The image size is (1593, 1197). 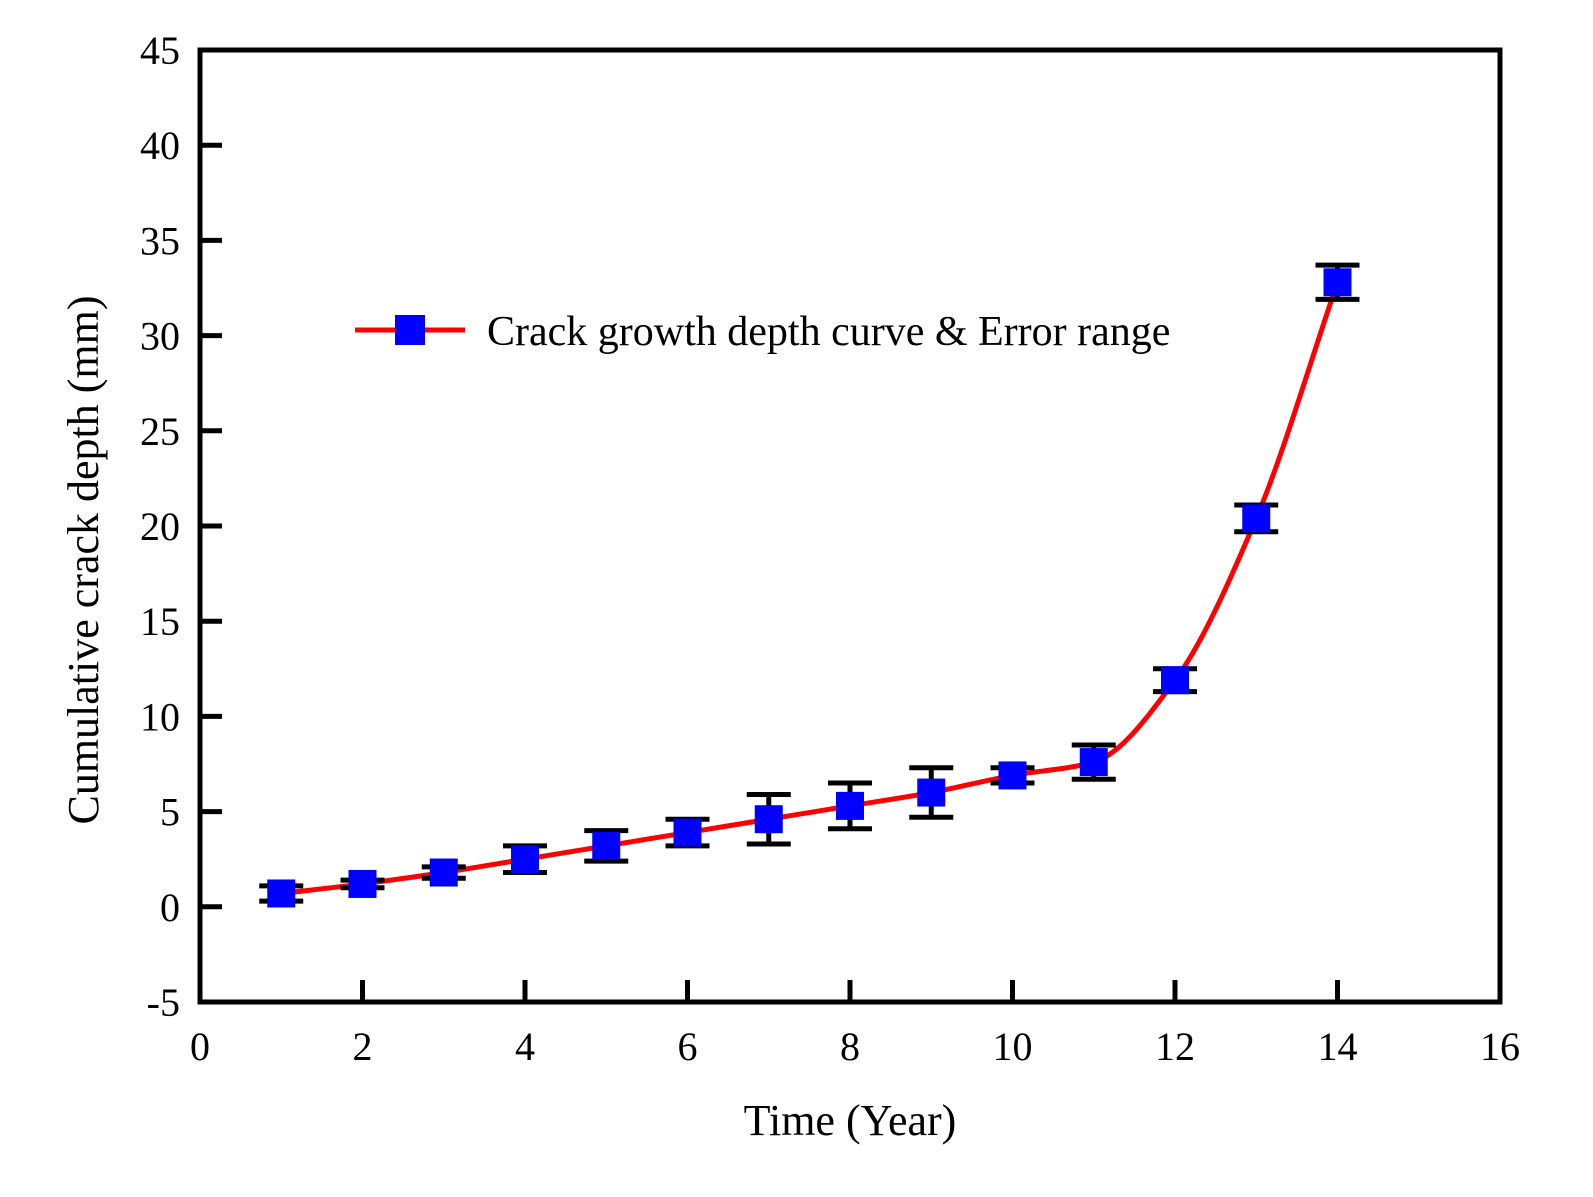 I want to click on y-tick-label: 40, so click(x=160, y=145).